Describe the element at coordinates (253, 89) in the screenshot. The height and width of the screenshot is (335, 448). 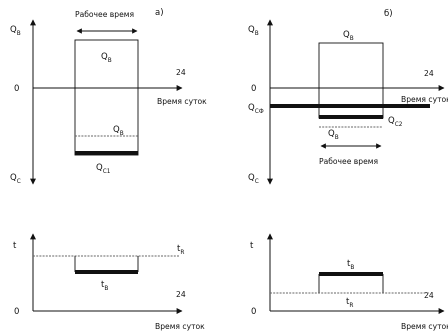
I see `panel-b-zero-label: 0` at that location.